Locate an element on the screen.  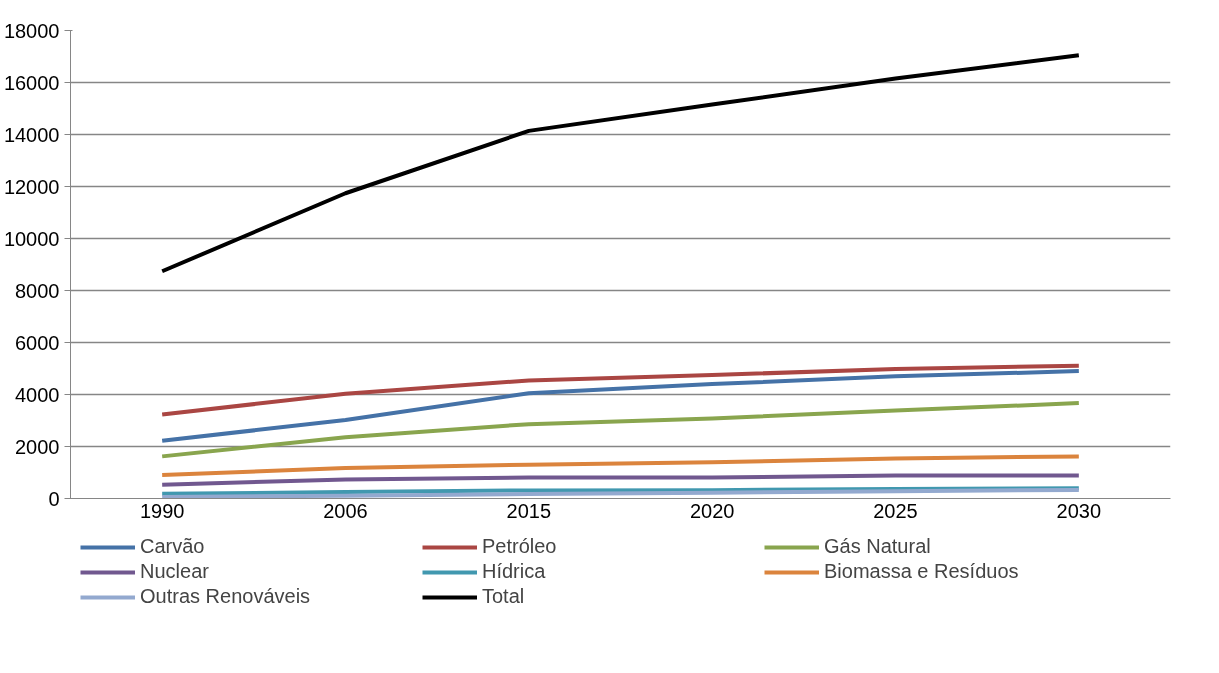
y-tick-label: 2000 is located at coordinates (37, 446).